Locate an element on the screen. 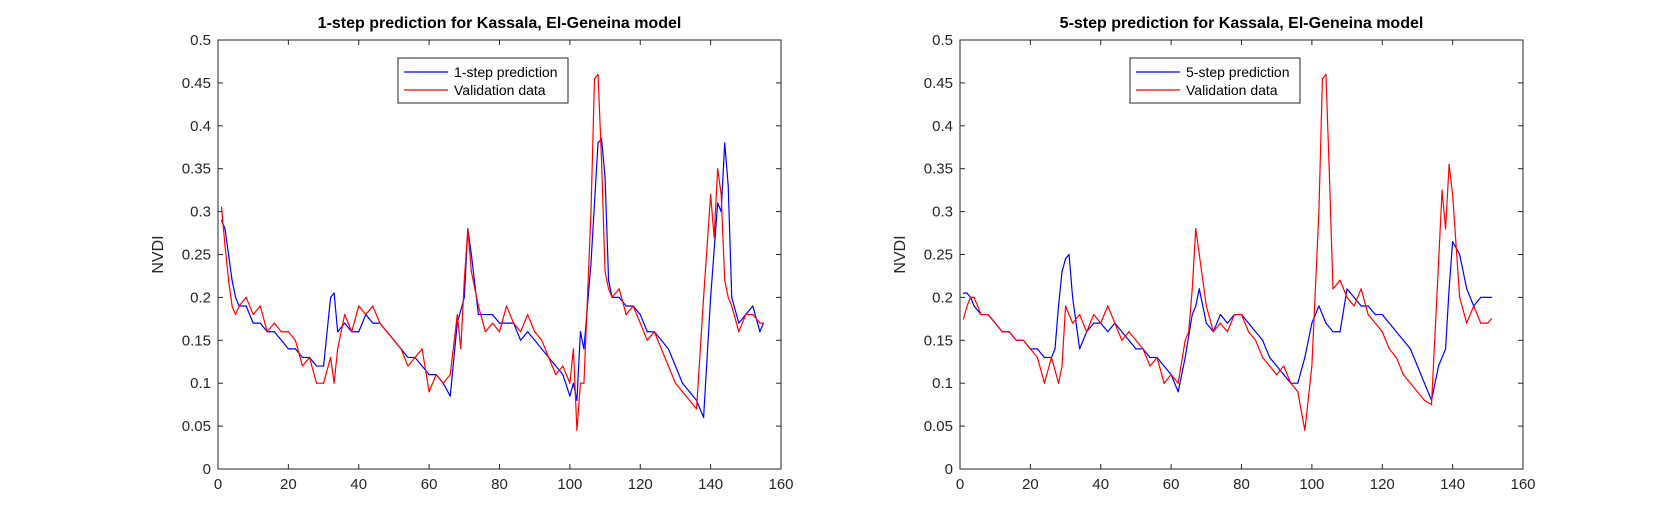 The image size is (1673, 525). legend-box is located at coordinates (483, 80).